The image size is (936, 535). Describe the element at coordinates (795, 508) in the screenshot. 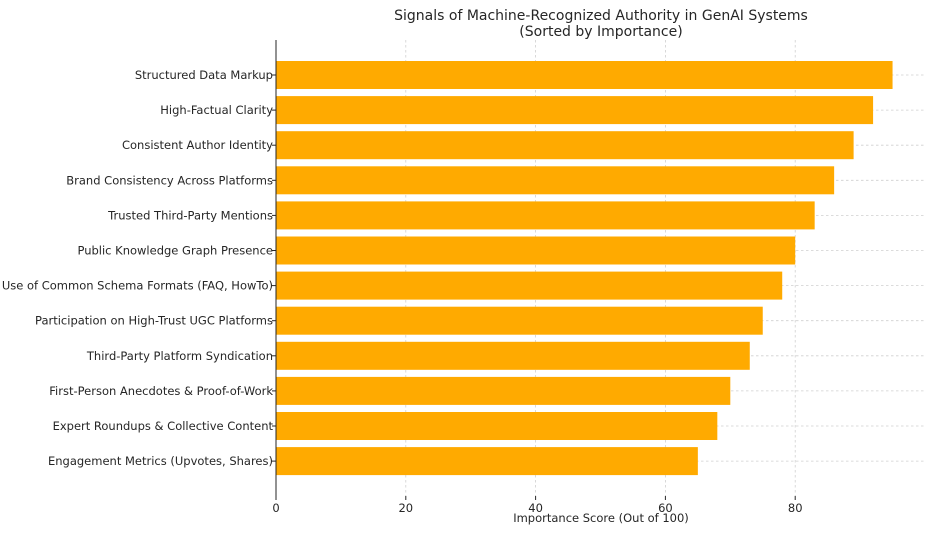

I see `x-tick-label: 80` at that location.